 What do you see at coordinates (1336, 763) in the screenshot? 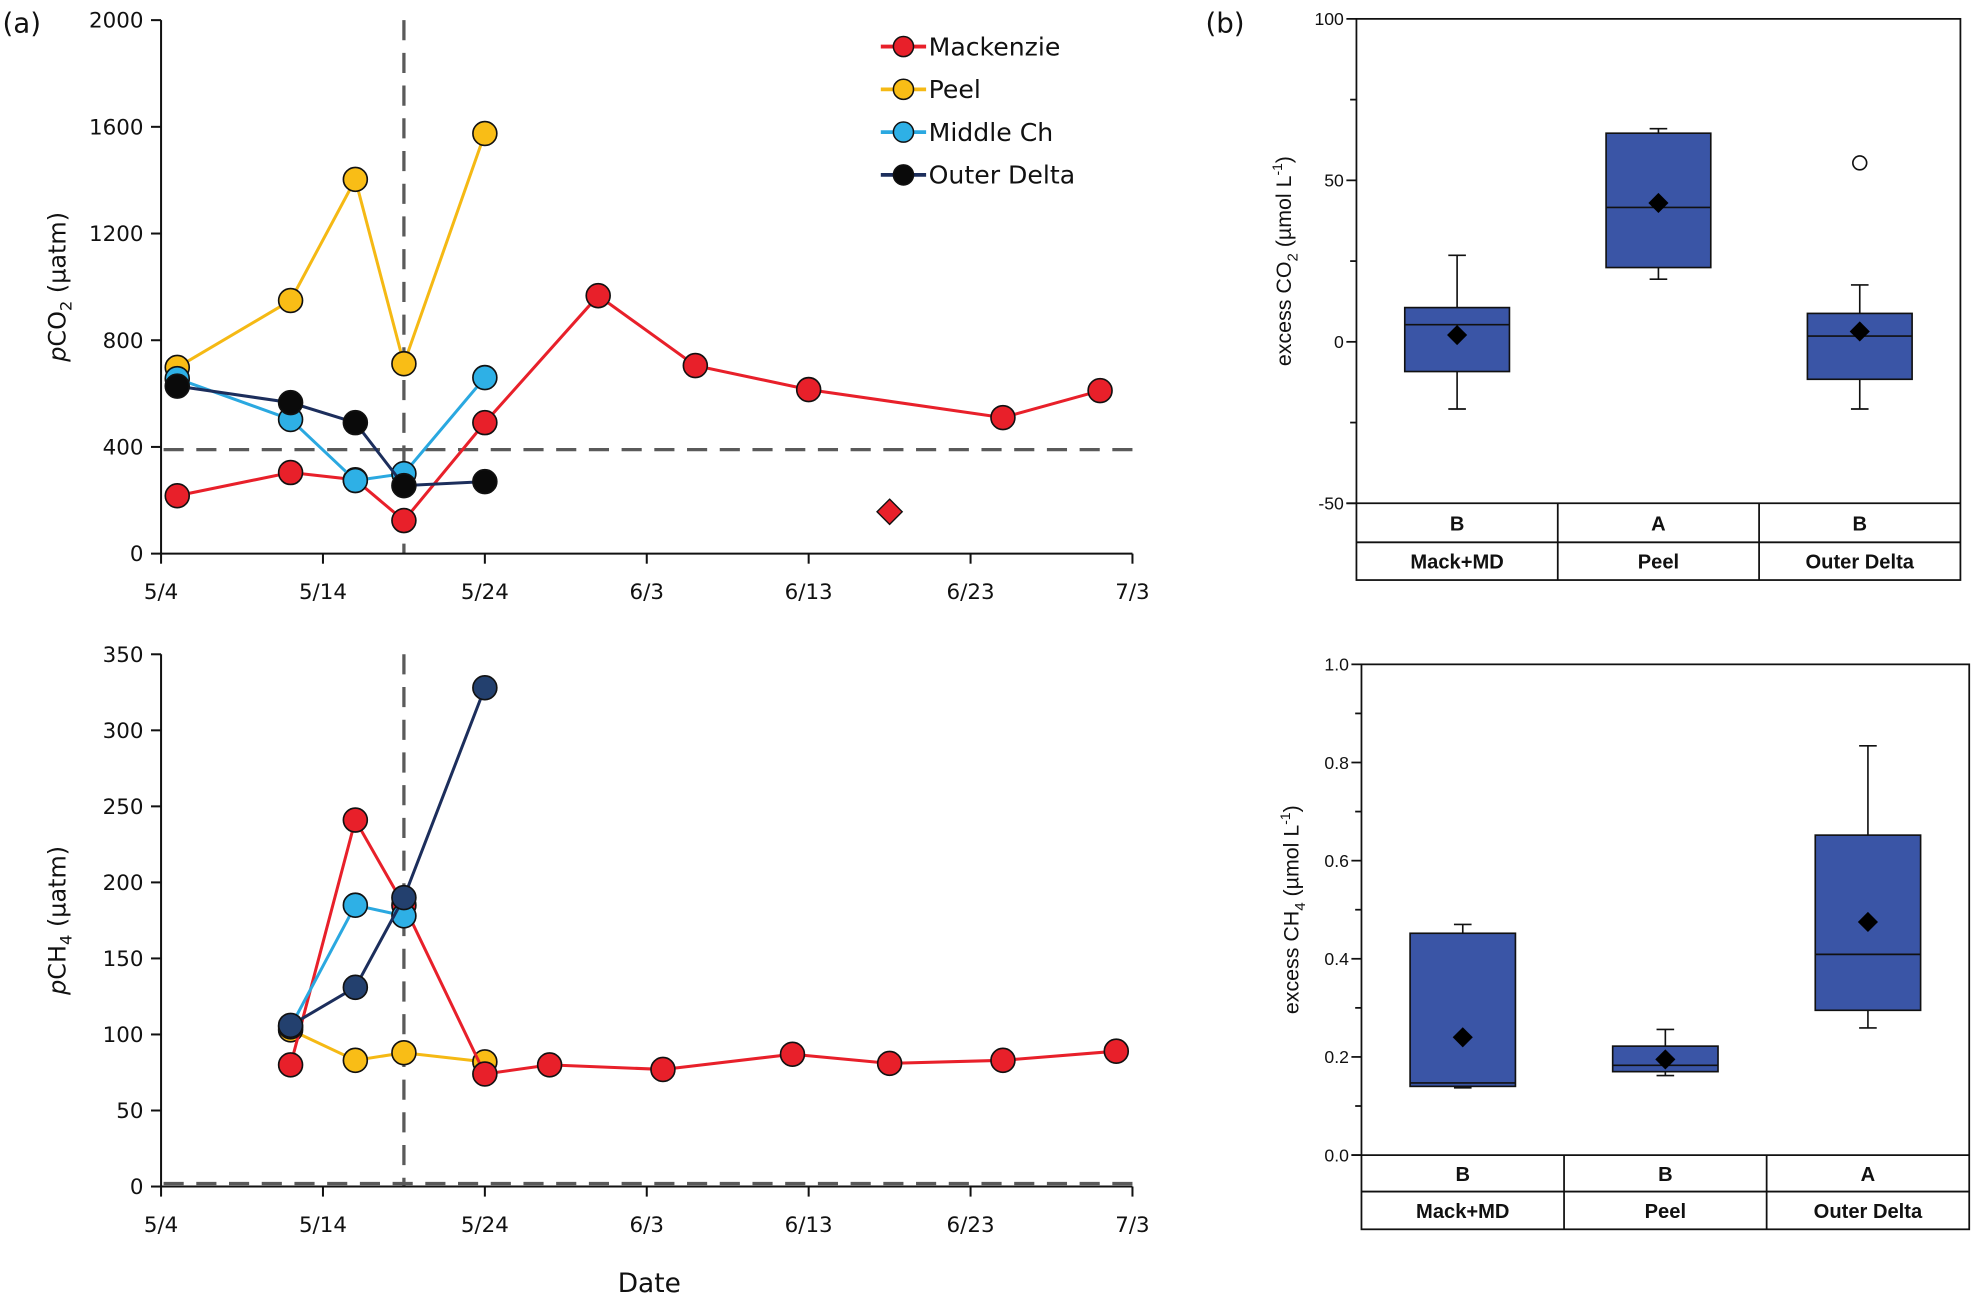
I see `y-tick-label: 0.8` at bounding box center [1336, 763].